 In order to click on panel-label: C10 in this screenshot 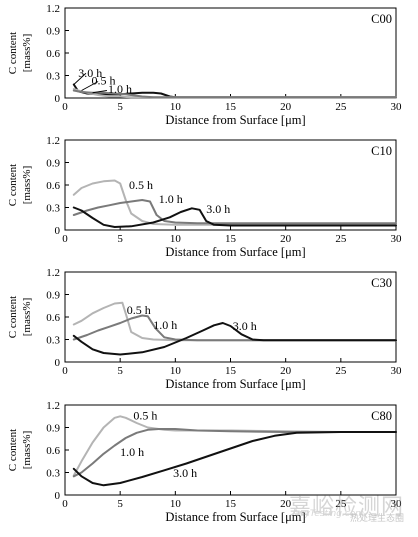, I will do `click(381, 151)`.